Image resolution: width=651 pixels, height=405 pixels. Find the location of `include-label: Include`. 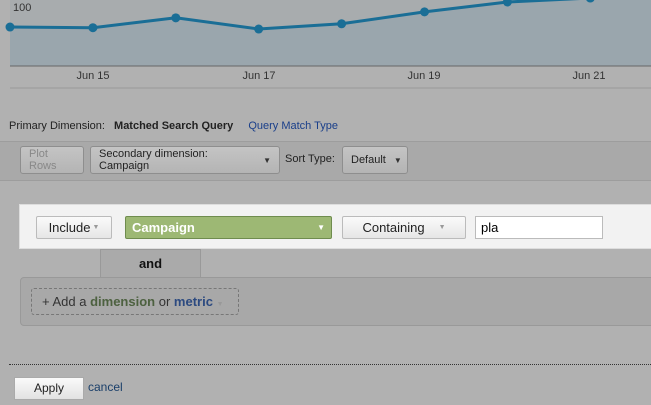

include-label: Include is located at coordinates (69, 227).